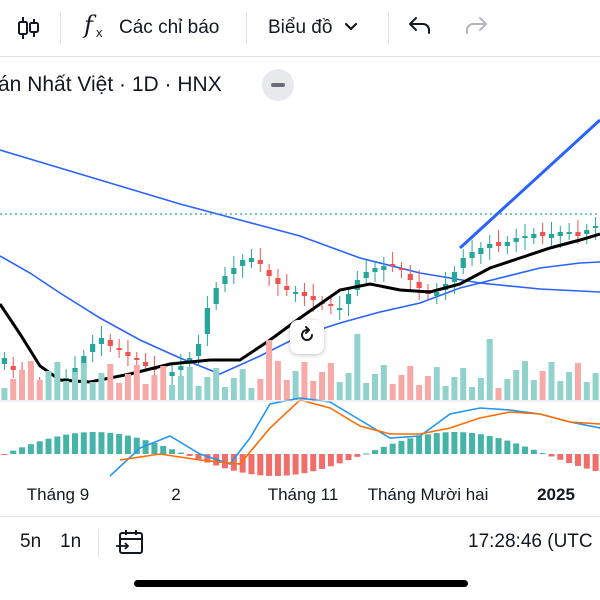  Describe the element at coordinates (313, 28) in the screenshot. I see `chart-type-button: Biểu đồ` at that location.